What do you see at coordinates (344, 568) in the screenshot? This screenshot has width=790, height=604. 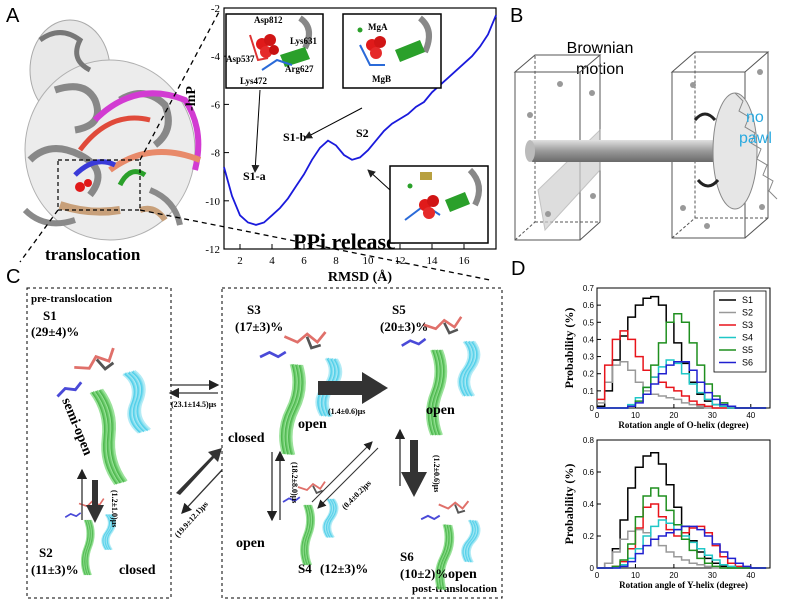 I see `state-s4-pct: (12±3)%` at bounding box center [344, 568].